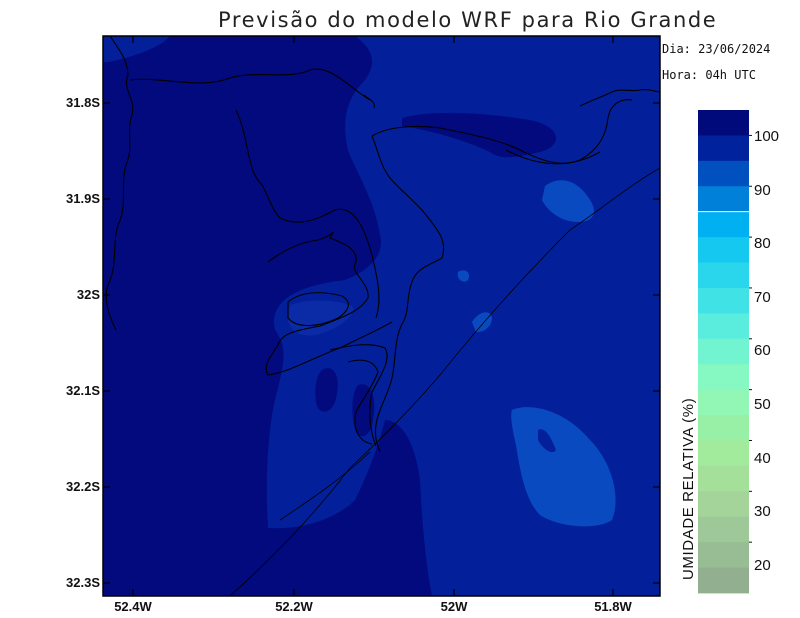  What do you see at coordinates (83, 582) in the screenshot?
I see `lat-label-32-3s: 32.3S` at bounding box center [83, 582].